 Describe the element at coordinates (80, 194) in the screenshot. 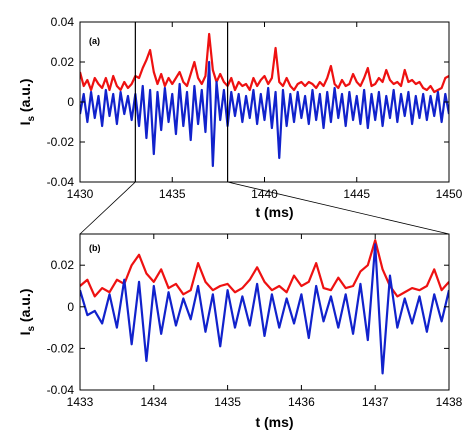

I see `x-tick-label: 1430` at that location.